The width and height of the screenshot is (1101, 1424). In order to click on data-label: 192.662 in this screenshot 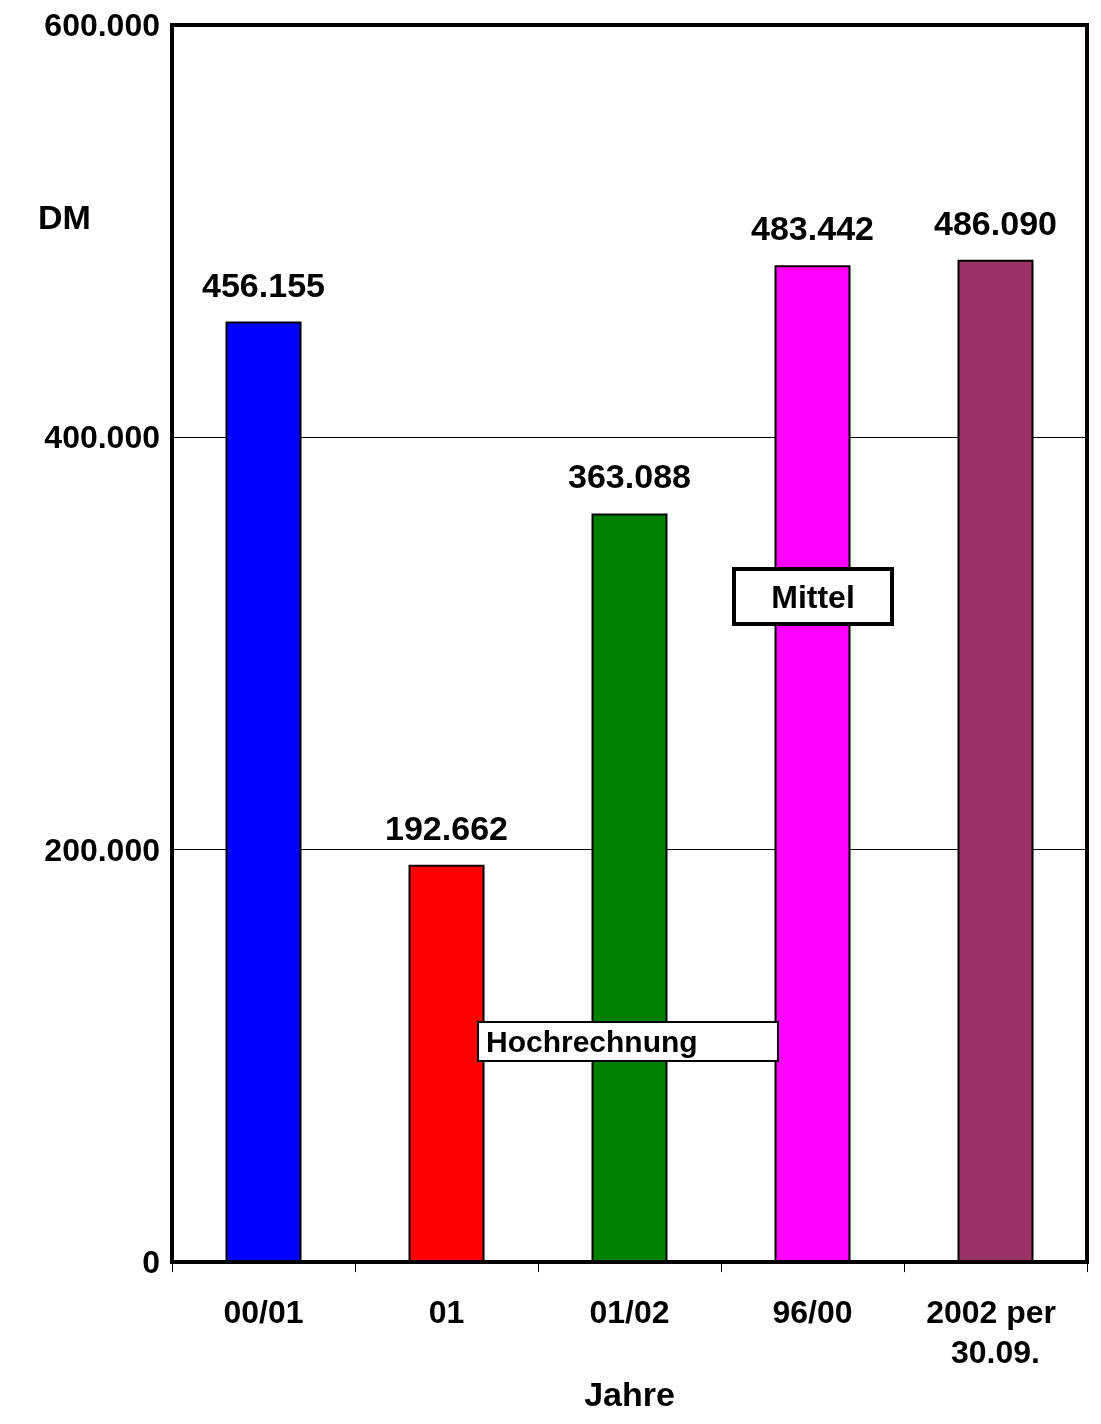, I will do `click(446, 827)`.